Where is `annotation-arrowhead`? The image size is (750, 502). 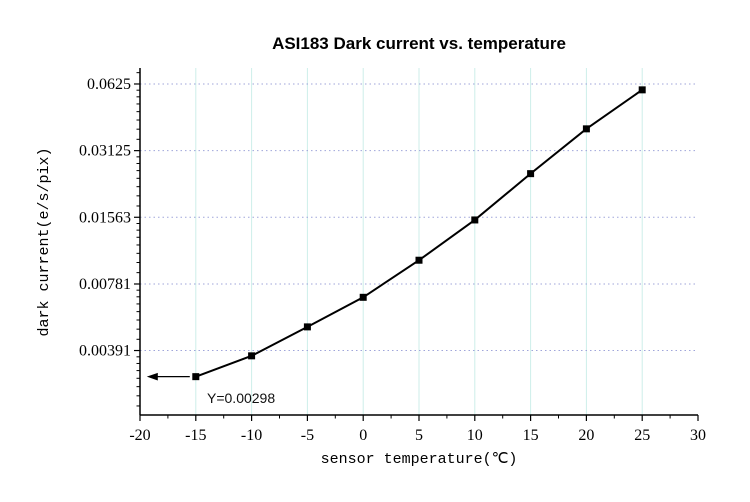
annotation-arrowhead is located at coordinates (152, 376).